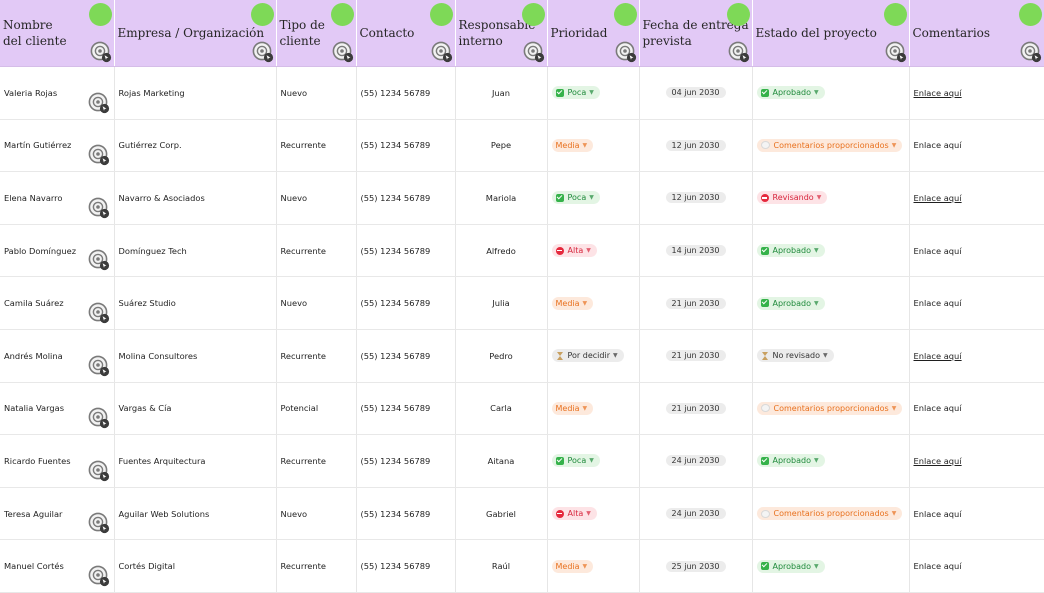 The width and height of the screenshot is (1044, 593). I want to click on priority-cell: Media ▼, so click(593, 303).